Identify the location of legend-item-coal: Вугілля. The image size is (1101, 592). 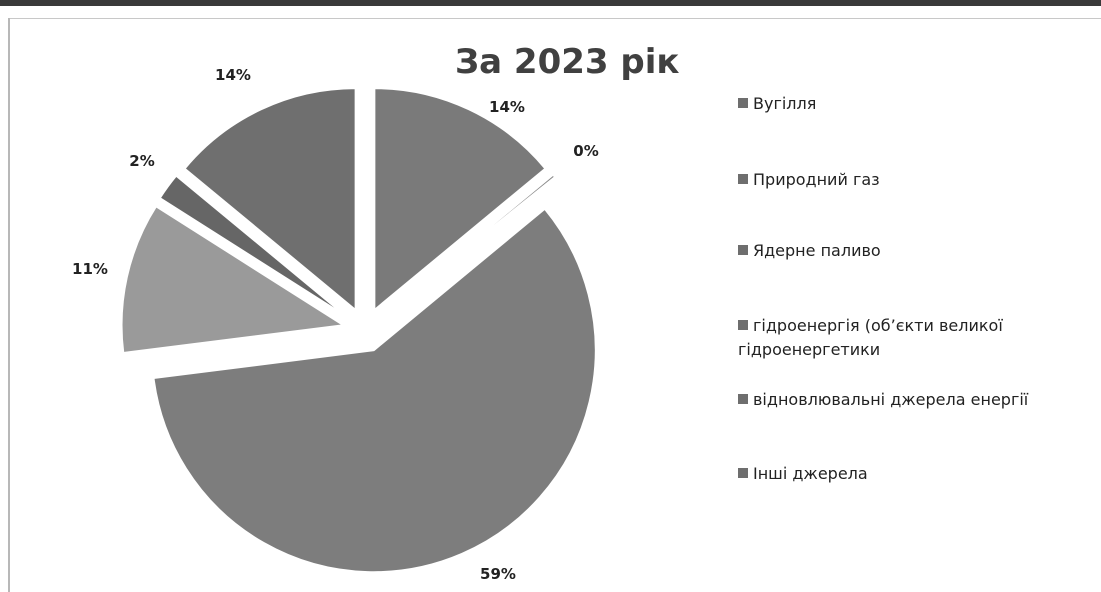
(777, 104).